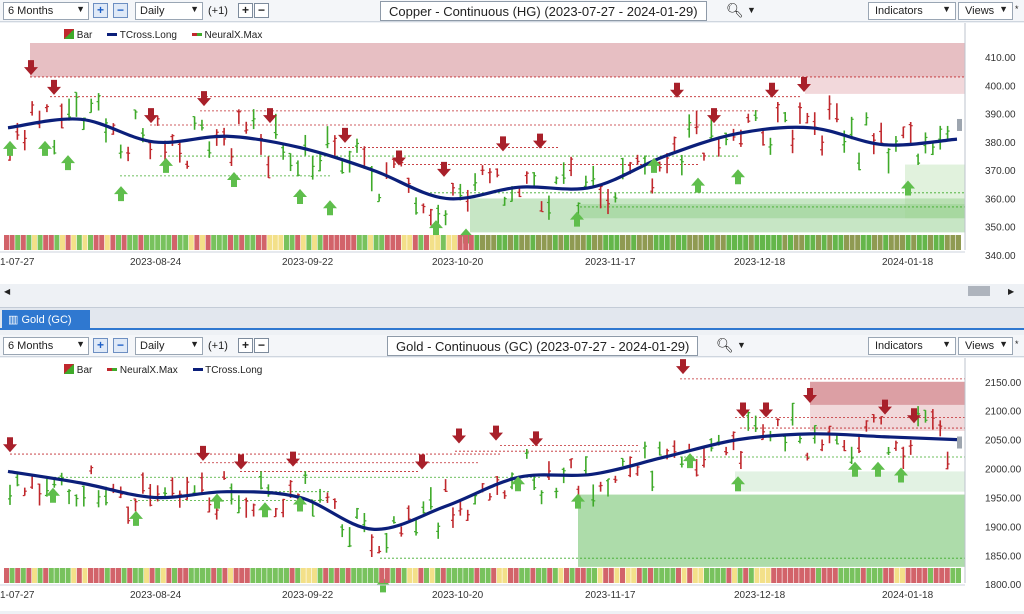  Describe the element at coordinates (7, 291) in the screenshot. I see `scroll-left-icon: ◀` at that location.